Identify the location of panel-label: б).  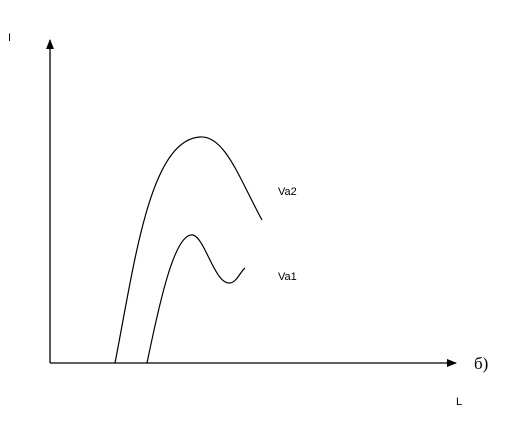
(481, 363).